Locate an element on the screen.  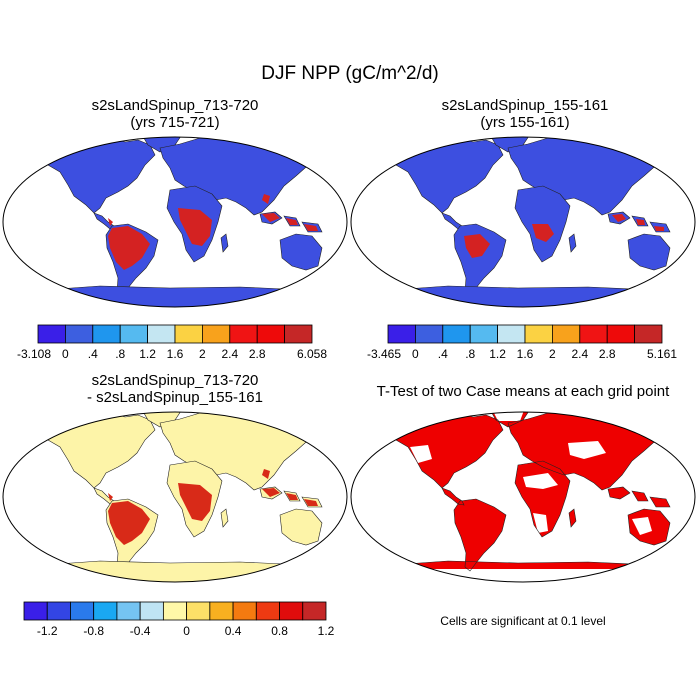
colorbar-2: -3.465 0 .4 .8 1.2 1.6 2 2.4 2.8 5.161 is located at coordinates (522, 342).